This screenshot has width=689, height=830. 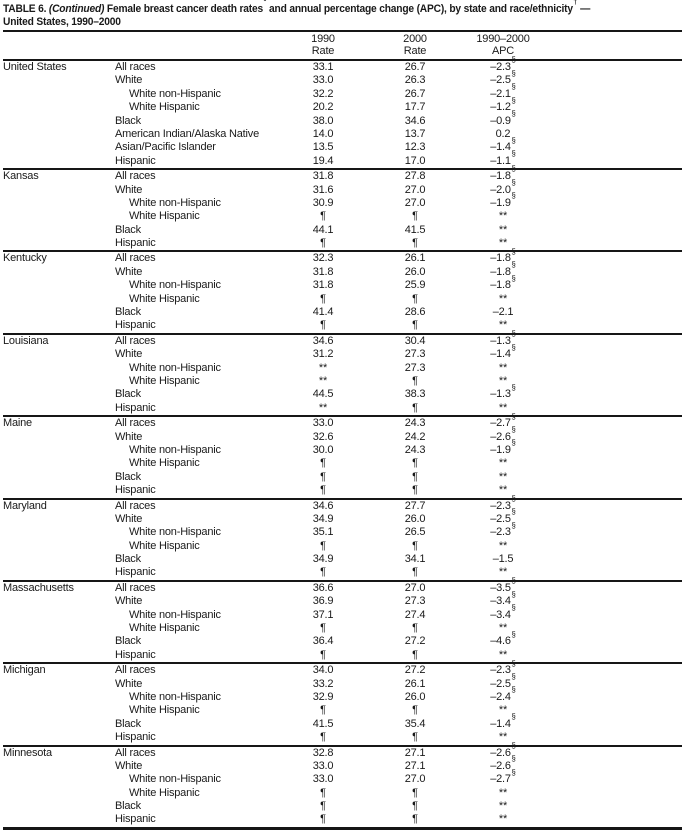 What do you see at coordinates (503, 338) in the screenshot?
I see `apc-value: –1.3§` at bounding box center [503, 338].